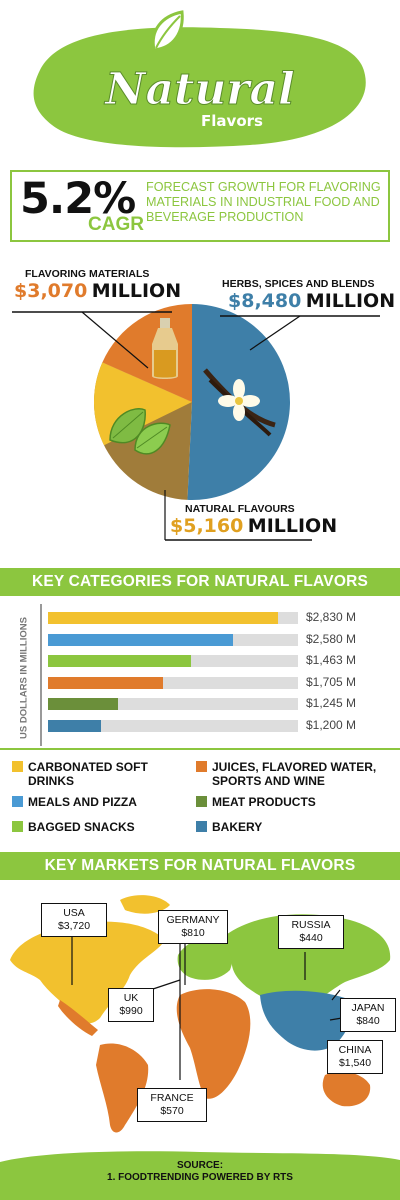 Image resolution: width=400 pixels, height=1200 pixels. What do you see at coordinates (237, 827) in the screenshot?
I see `legend-label: BAKERY` at bounding box center [237, 827].